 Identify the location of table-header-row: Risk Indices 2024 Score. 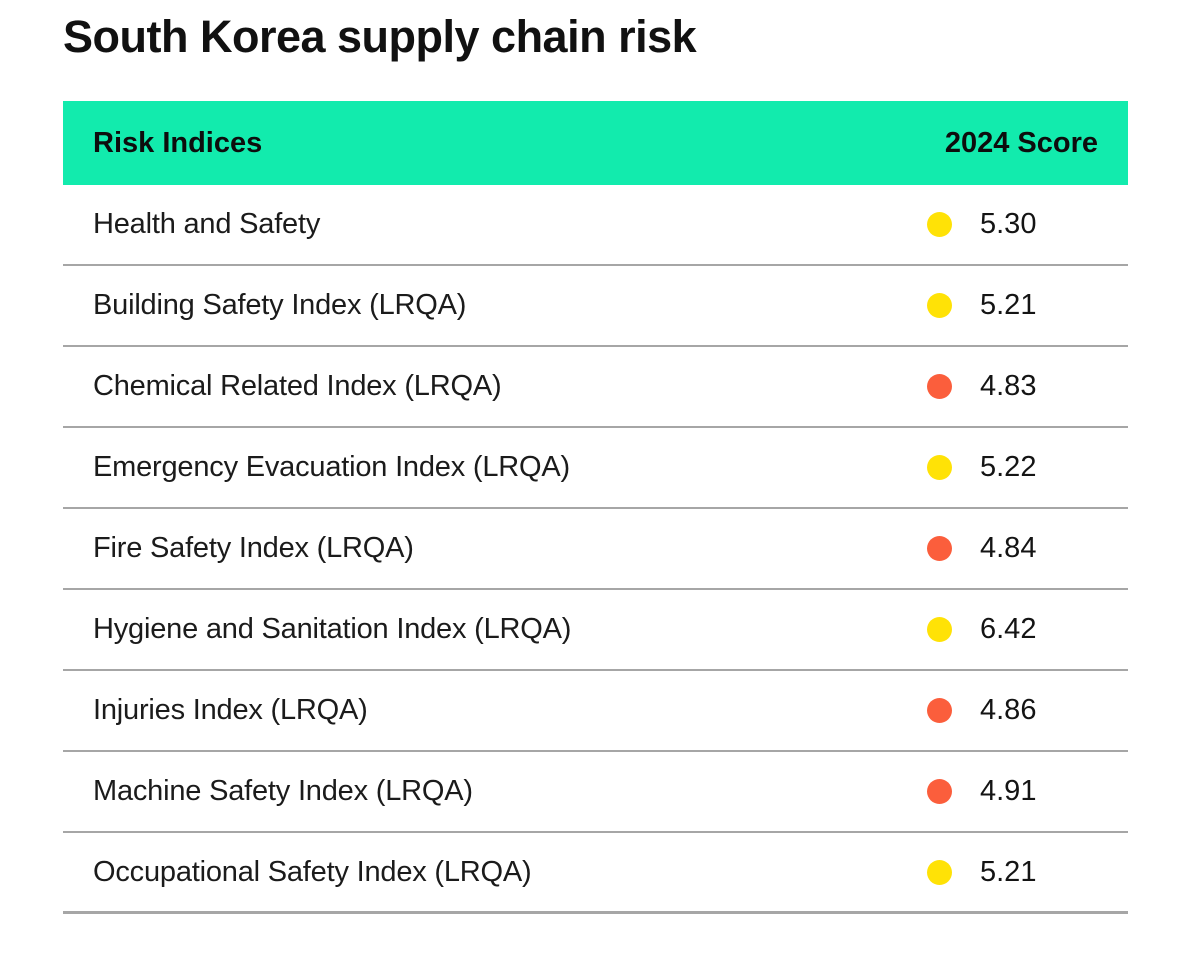
(595, 143).